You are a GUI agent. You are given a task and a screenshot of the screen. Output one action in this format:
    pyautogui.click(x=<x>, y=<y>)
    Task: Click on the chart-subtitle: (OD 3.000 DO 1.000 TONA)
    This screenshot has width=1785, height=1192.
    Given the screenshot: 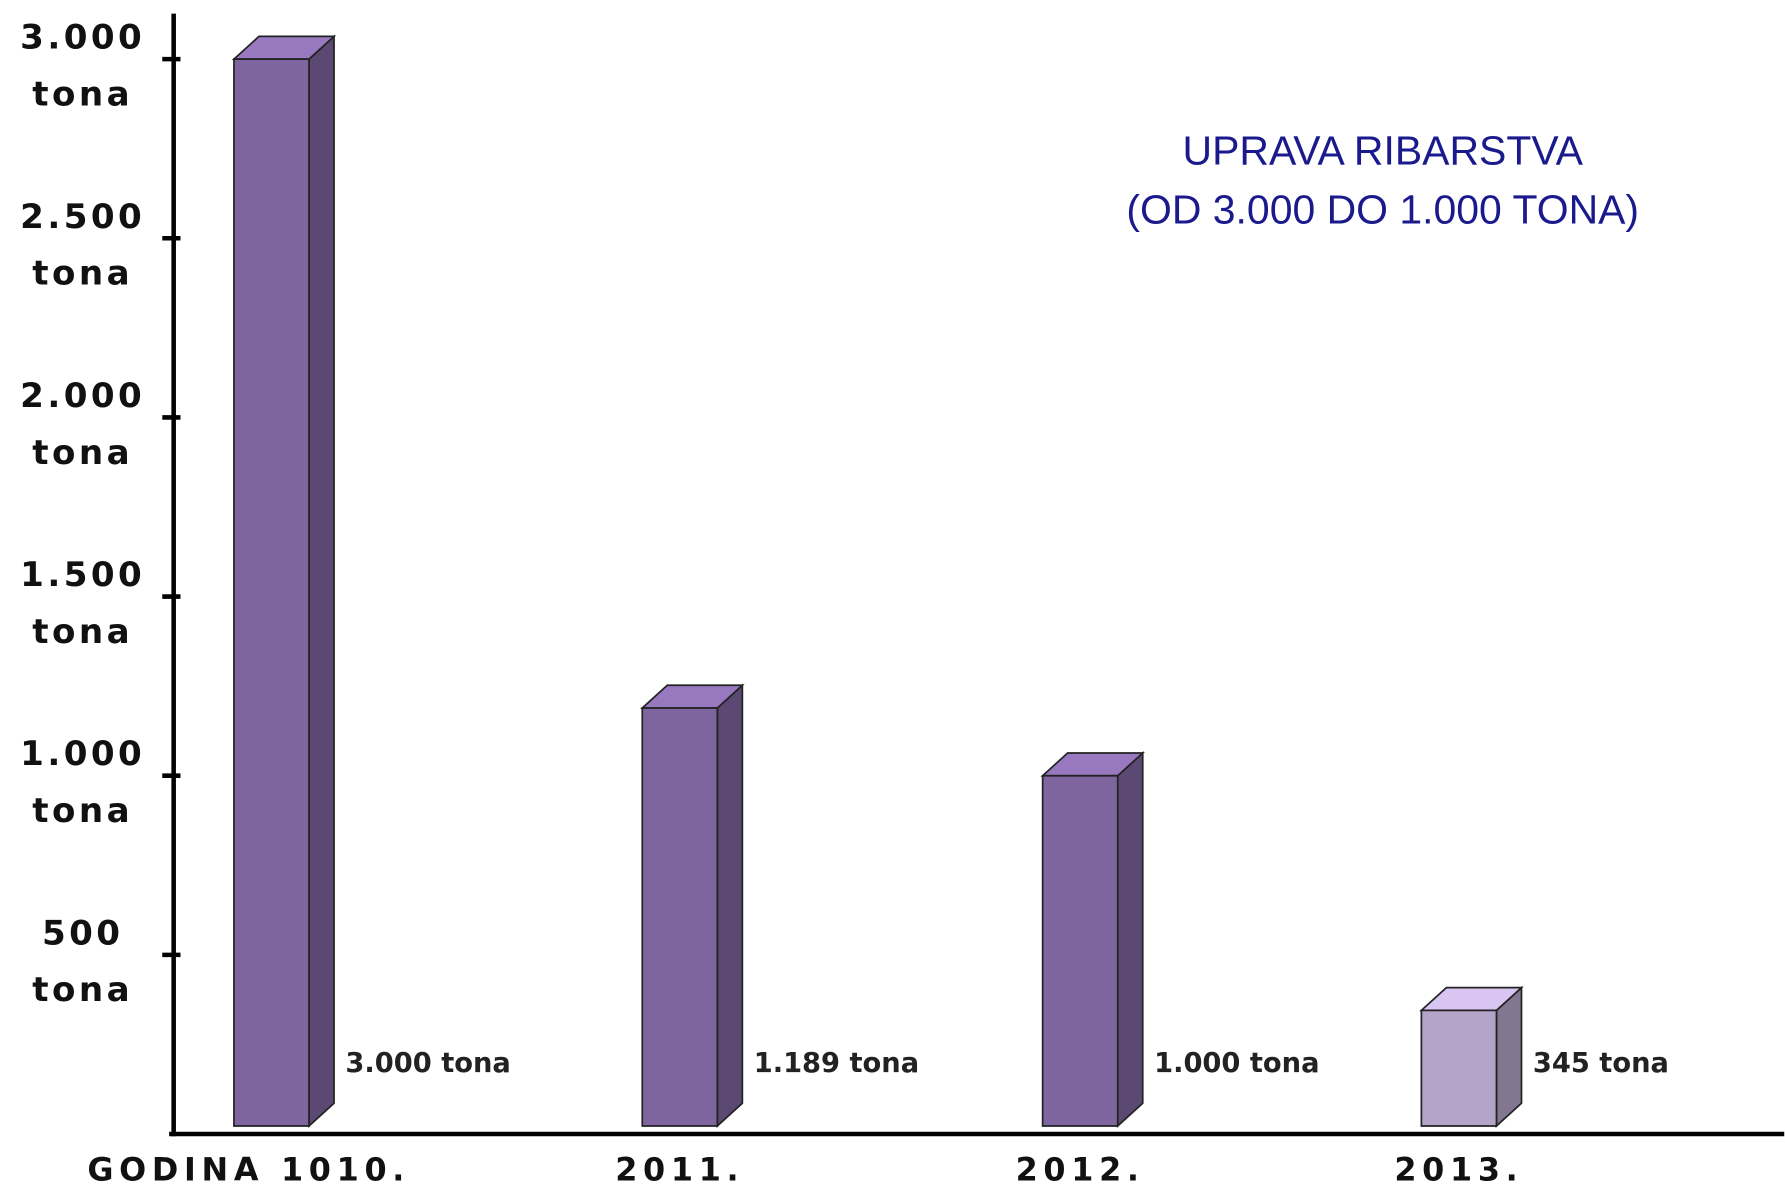 What is the action you would take?
    pyautogui.click(x=1382, y=210)
    